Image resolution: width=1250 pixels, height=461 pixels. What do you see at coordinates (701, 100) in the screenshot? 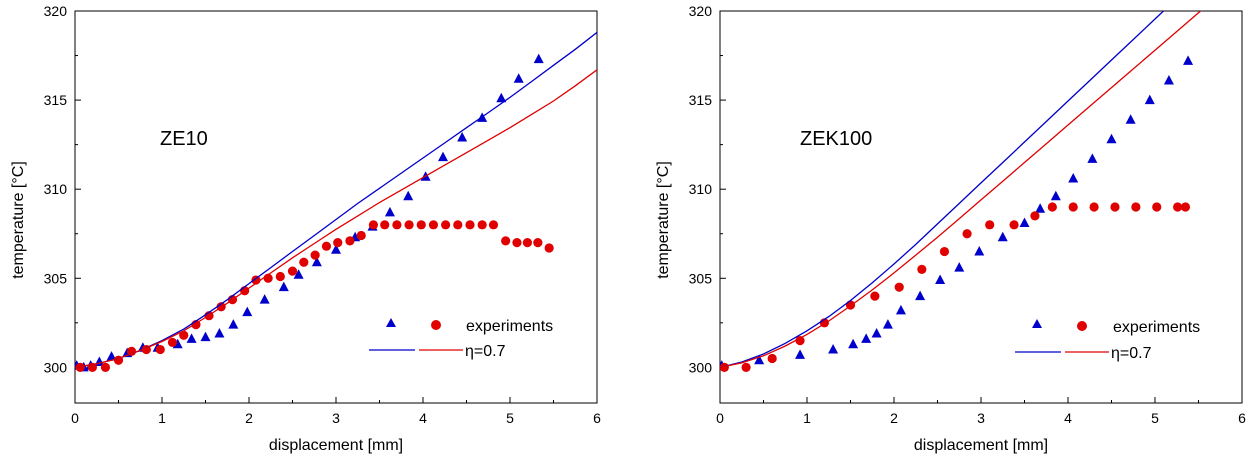
I see `y-tick-label: 315` at bounding box center [701, 100].